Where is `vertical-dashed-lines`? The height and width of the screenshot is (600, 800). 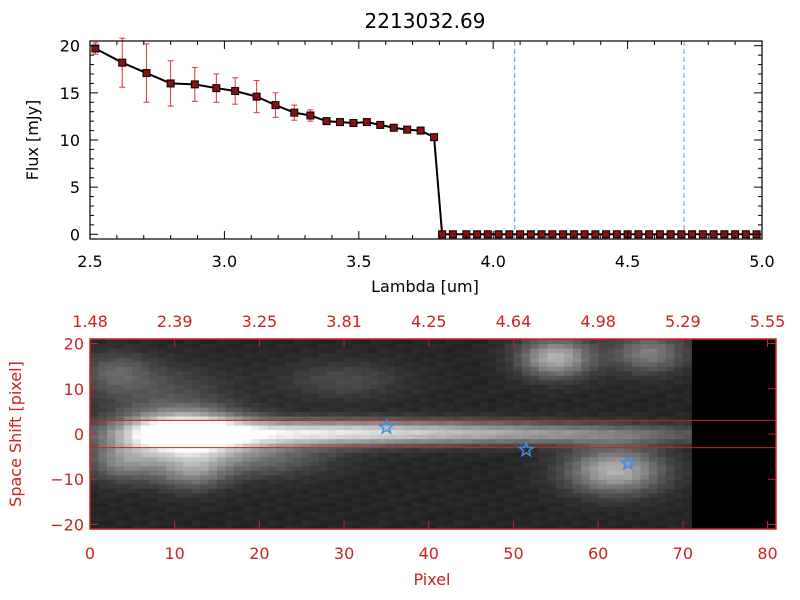 vertical-dashed-lines is located at coordinates (602, 140).